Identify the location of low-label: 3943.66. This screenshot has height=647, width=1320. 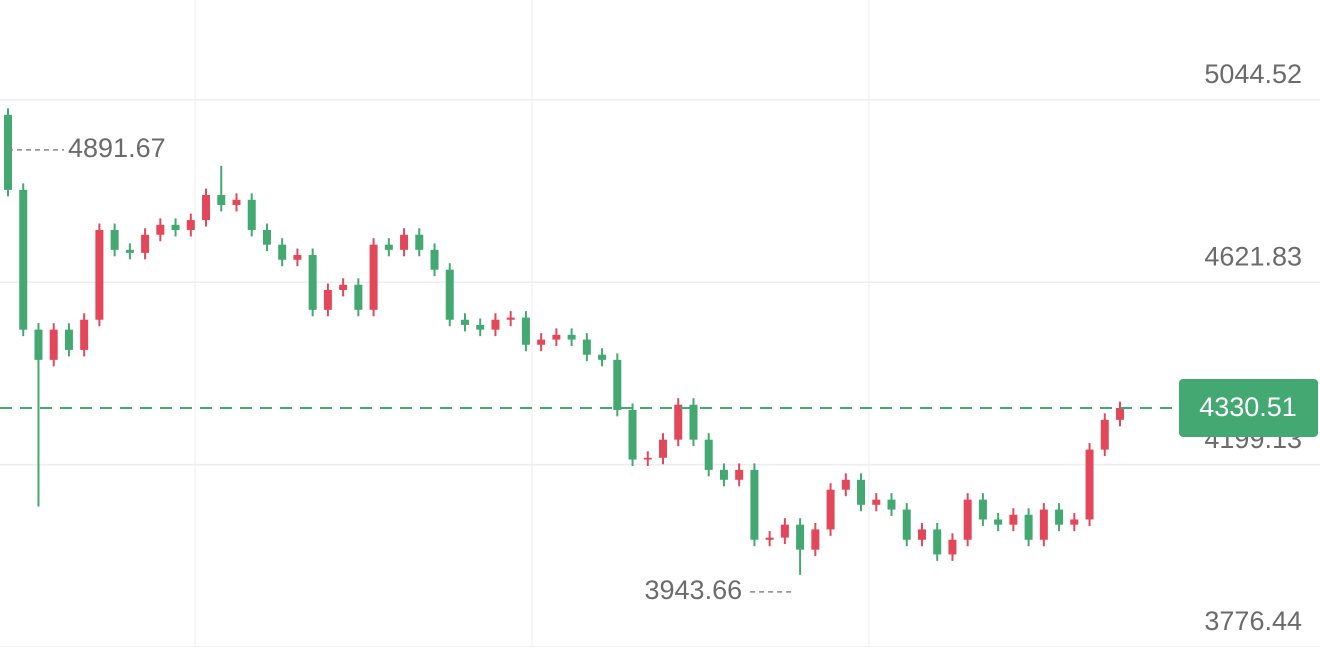
(694, 590).